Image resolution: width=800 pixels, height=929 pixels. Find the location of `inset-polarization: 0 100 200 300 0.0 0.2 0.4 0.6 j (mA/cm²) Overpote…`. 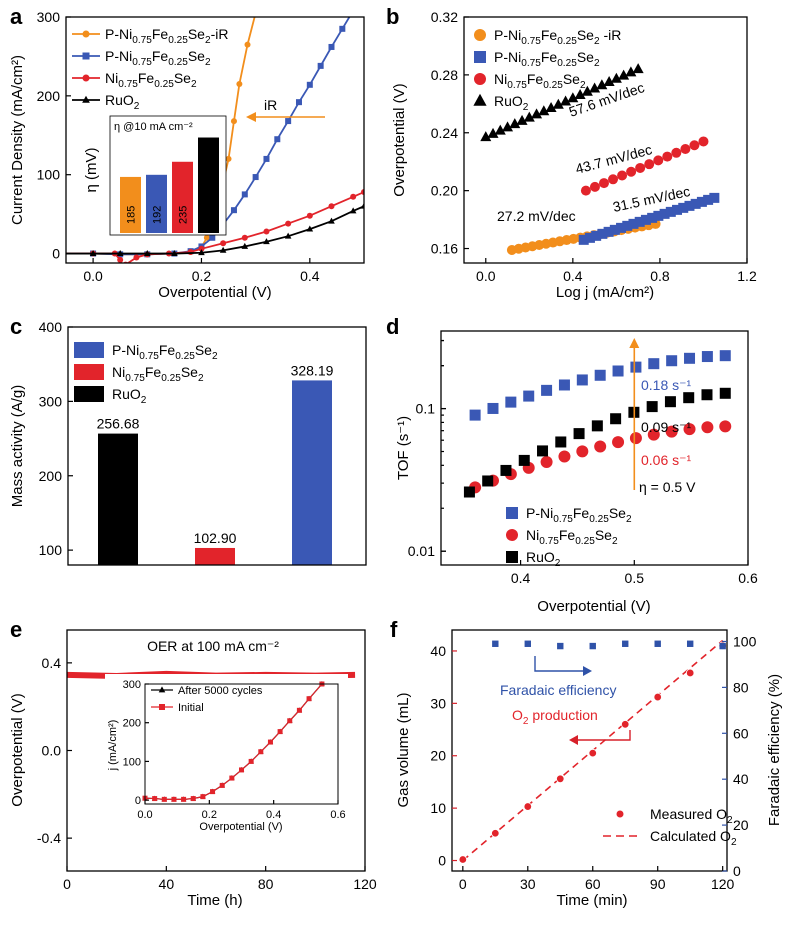

inset-polarization: 0 100 200 300 0.0 0.2 0.4 0.6 j (mA/cm²) Overpote… is located at coordinates (226, 760).